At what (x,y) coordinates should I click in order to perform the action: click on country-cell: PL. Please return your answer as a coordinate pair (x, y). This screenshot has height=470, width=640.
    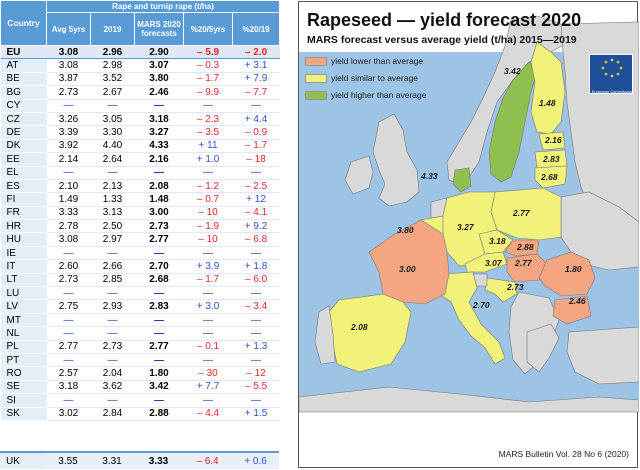
    Looking at the image, I should click on (23, 347).